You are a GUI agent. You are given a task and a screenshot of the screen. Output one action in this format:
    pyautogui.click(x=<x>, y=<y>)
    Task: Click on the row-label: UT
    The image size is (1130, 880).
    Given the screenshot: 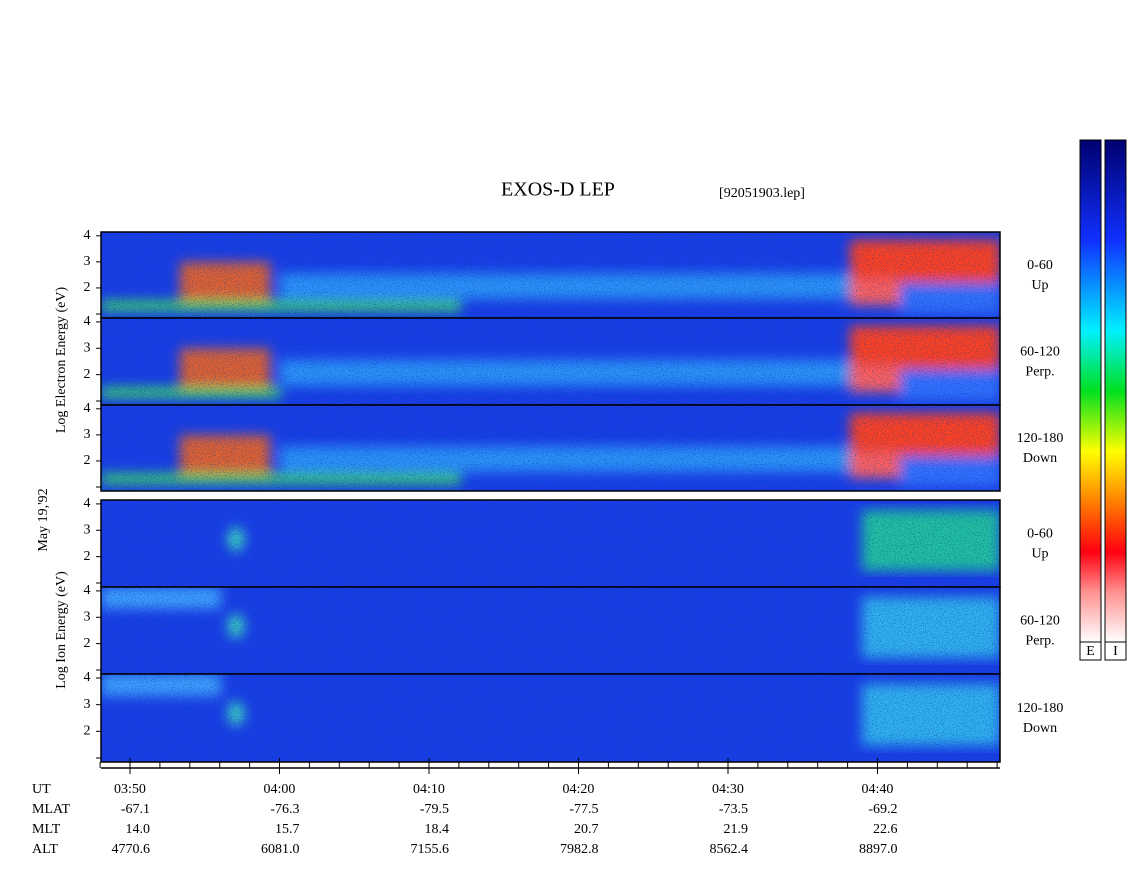 What is the action you would take?
    pyautogui.click(x=41, y=789)
    